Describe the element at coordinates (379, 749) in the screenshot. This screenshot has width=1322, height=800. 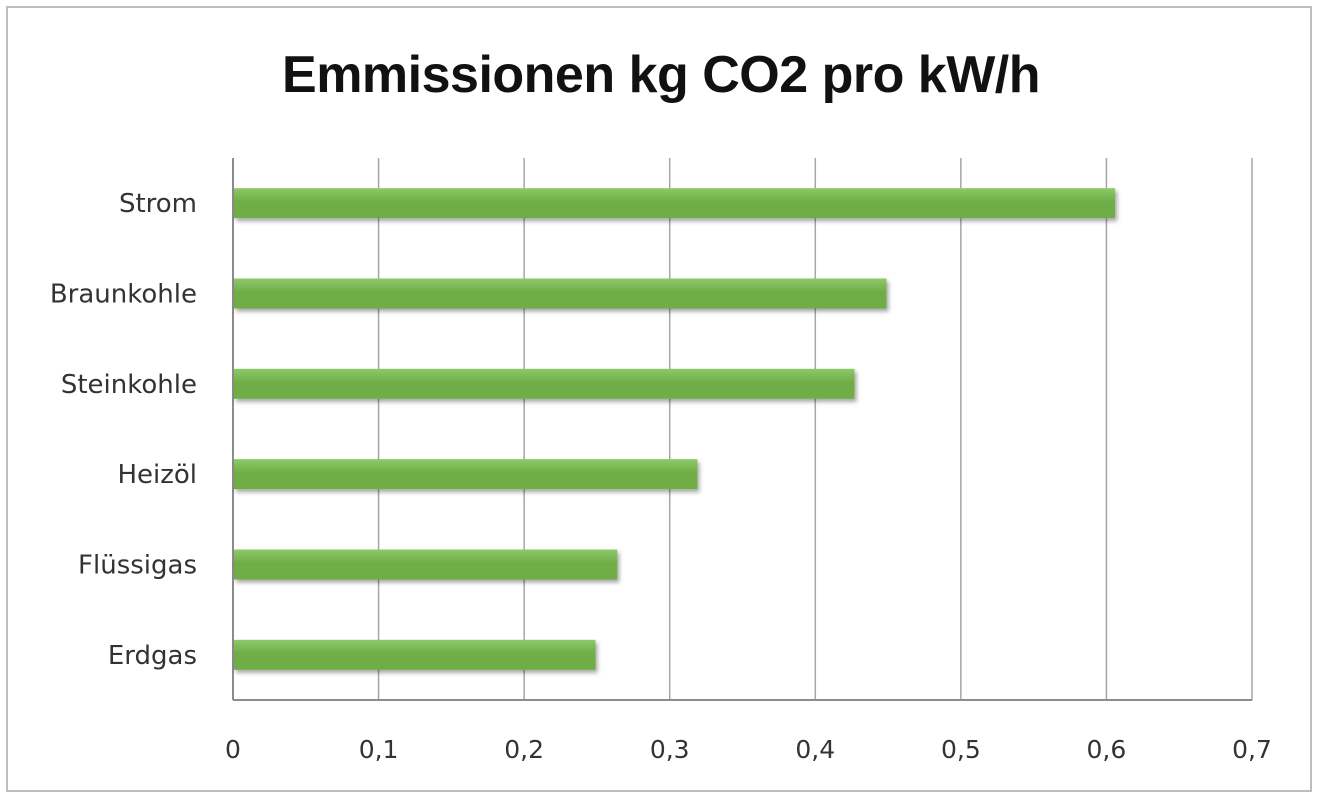
I see `x-tick-label: 0,1` at that location.